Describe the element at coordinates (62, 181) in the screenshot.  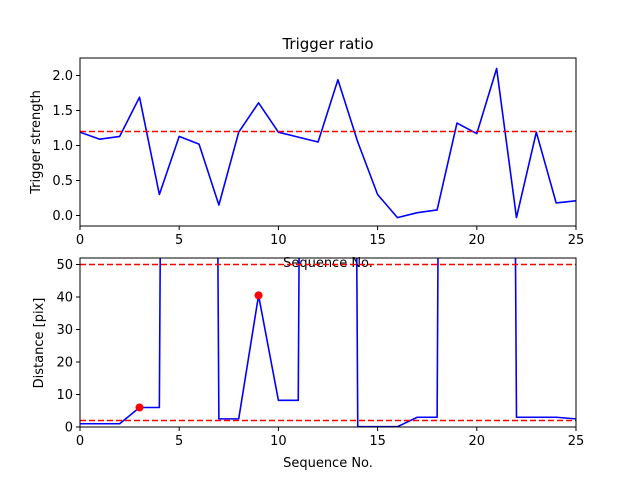
I see `y-tick-label: 0.5` at that location.